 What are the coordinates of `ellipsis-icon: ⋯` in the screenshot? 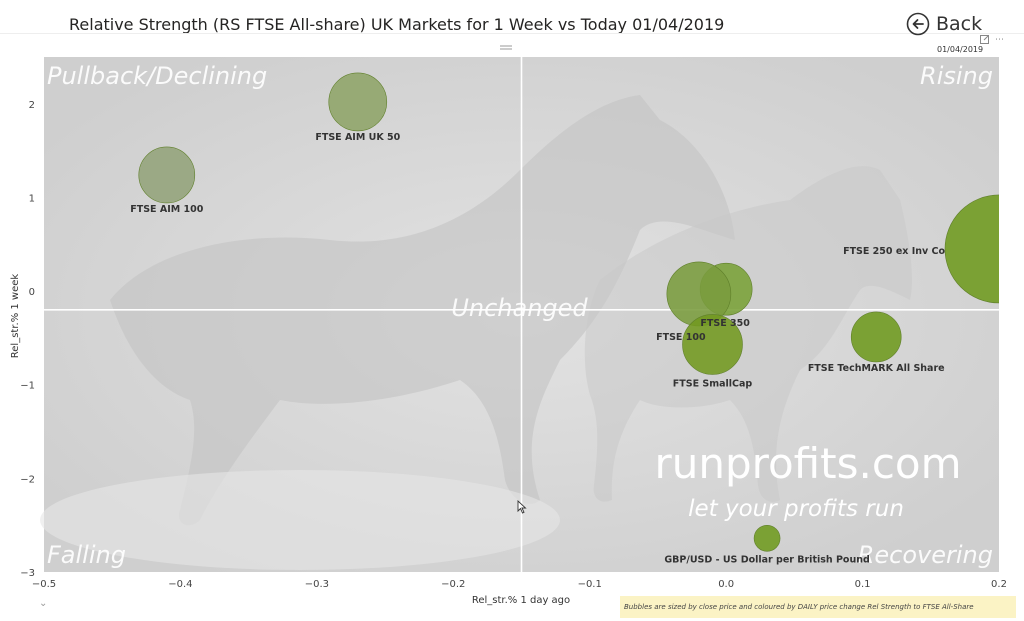 It's located at (999, 40).